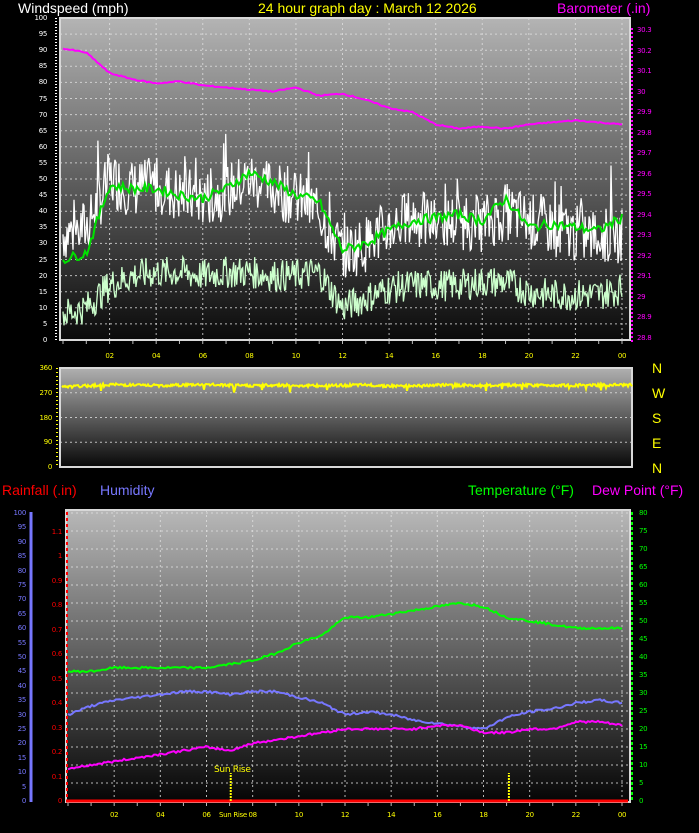  Describe the element at coordinates (22, 642) in the screenshot. I see `humidity-tick: 55` at that location.